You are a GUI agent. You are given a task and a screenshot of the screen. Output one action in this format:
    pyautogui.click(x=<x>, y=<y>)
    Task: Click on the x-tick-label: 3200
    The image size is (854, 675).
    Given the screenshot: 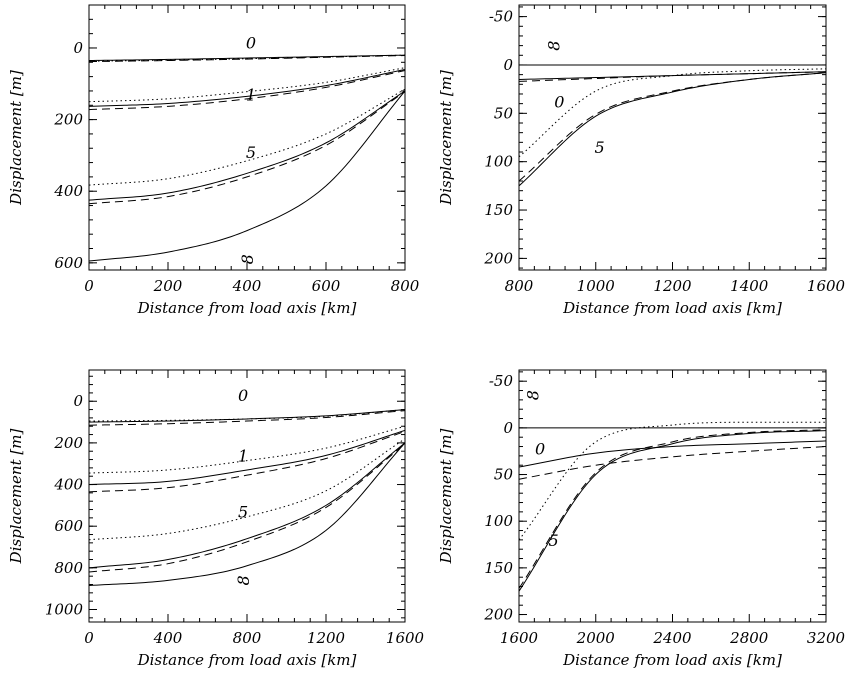 What is the action you would take?
    pyautogui.click(x=826, y=638)
    